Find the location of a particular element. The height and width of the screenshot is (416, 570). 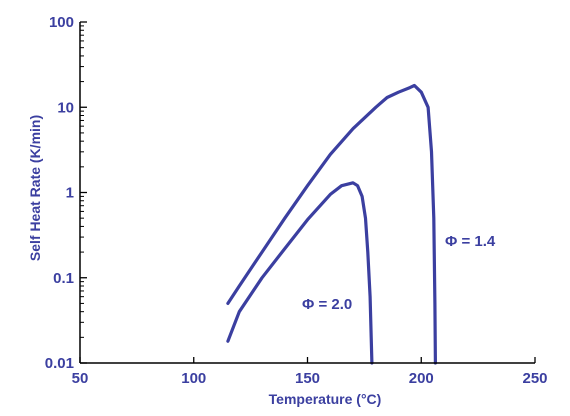

x-tick-label: 200 is located at coordinates (421, 378).